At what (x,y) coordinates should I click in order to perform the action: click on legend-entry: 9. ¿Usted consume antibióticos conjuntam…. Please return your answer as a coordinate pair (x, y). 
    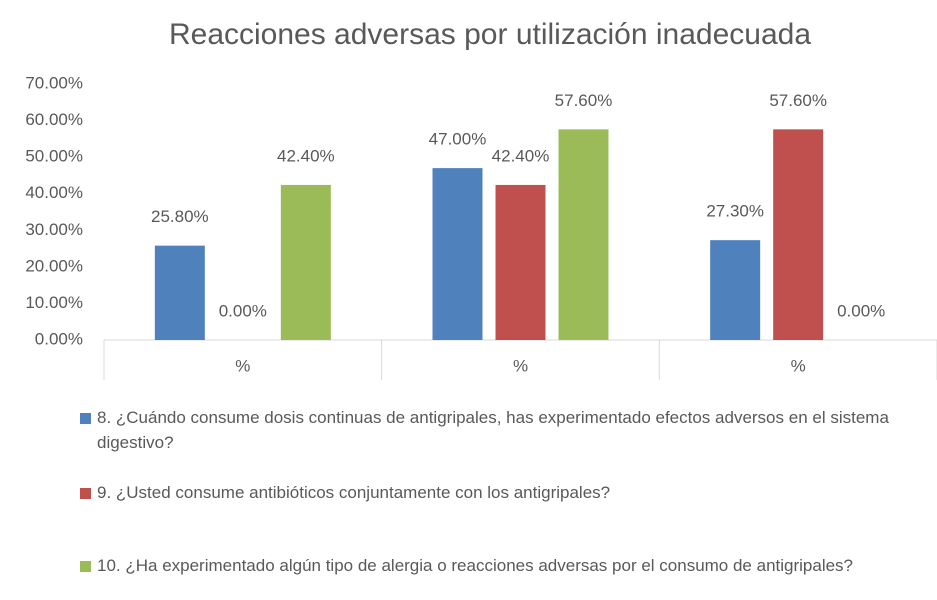
    Looking at the image, I should click on (498, 492).